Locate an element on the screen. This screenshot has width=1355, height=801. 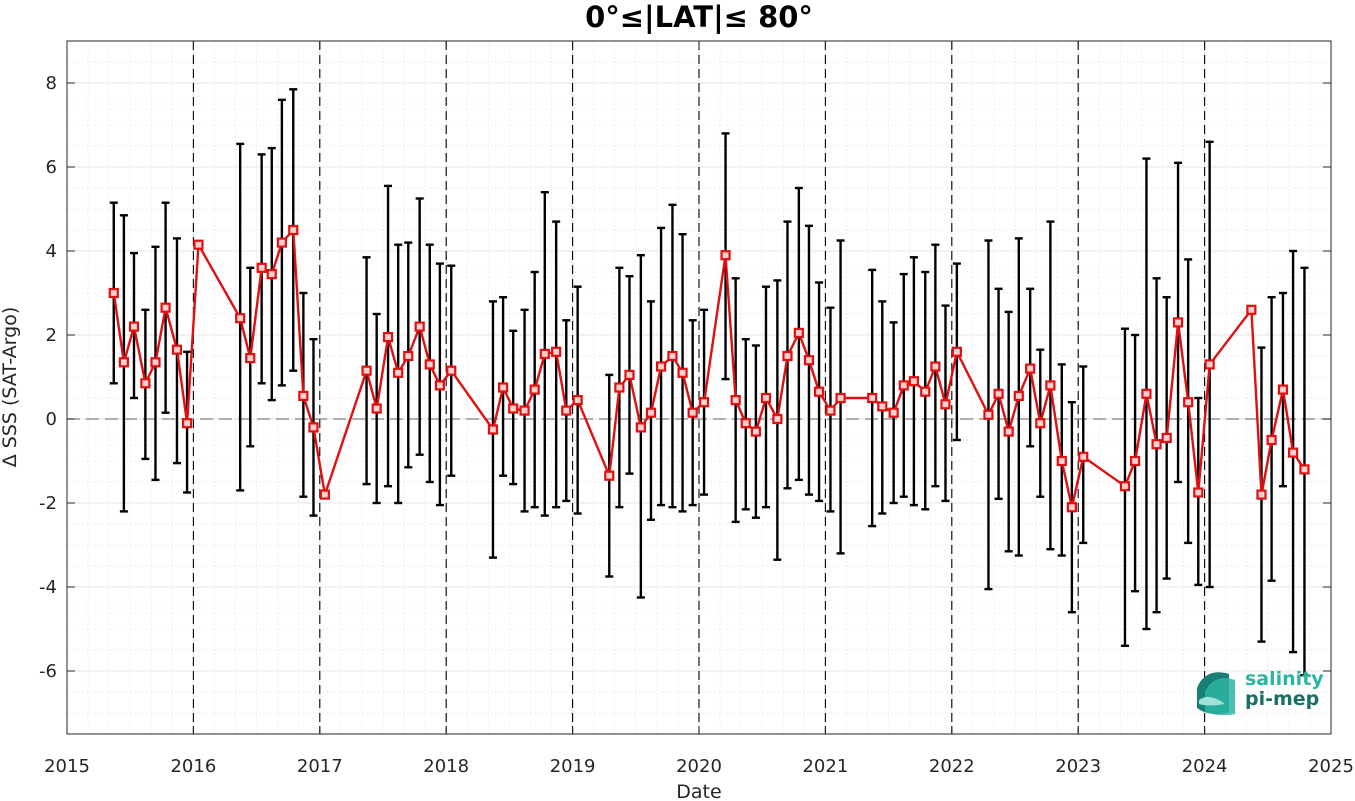
x-tick-label: 2020 is located at coordinates (699, 766).